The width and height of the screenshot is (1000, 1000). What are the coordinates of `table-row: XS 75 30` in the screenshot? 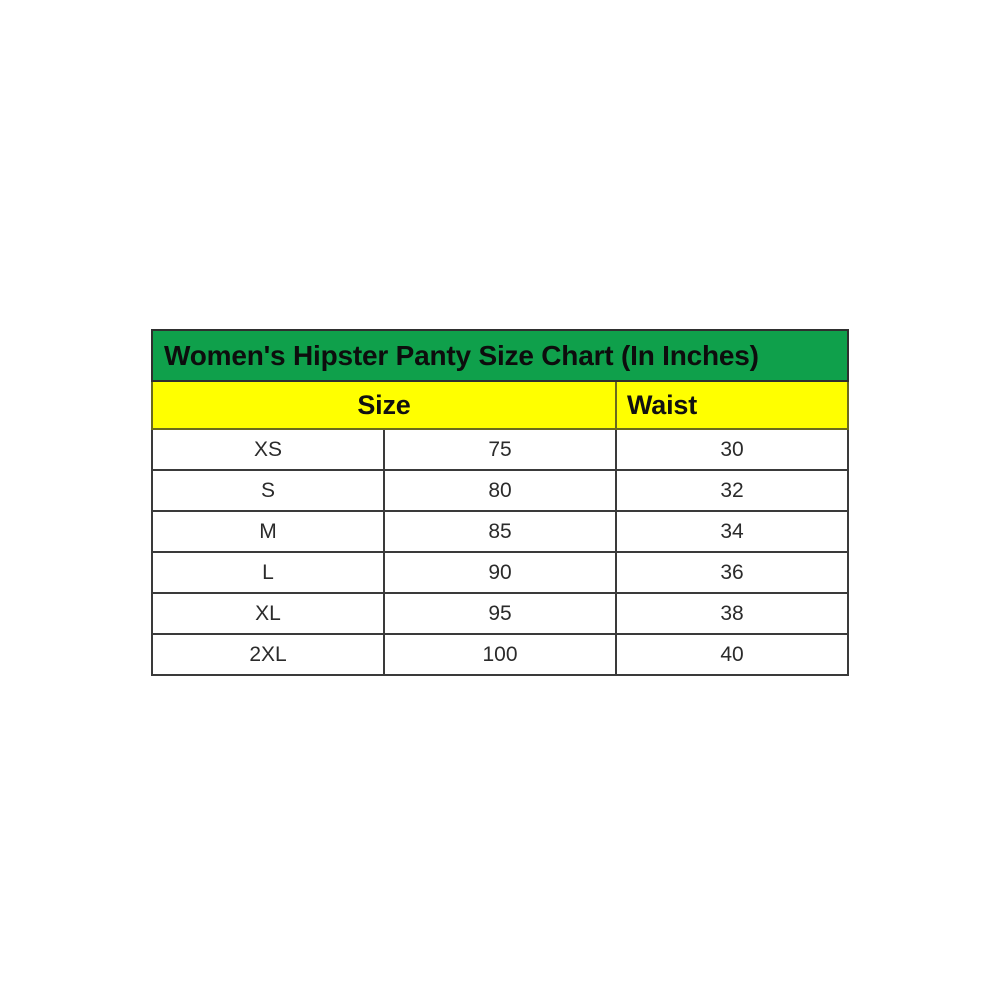 It's located at (500, 449).